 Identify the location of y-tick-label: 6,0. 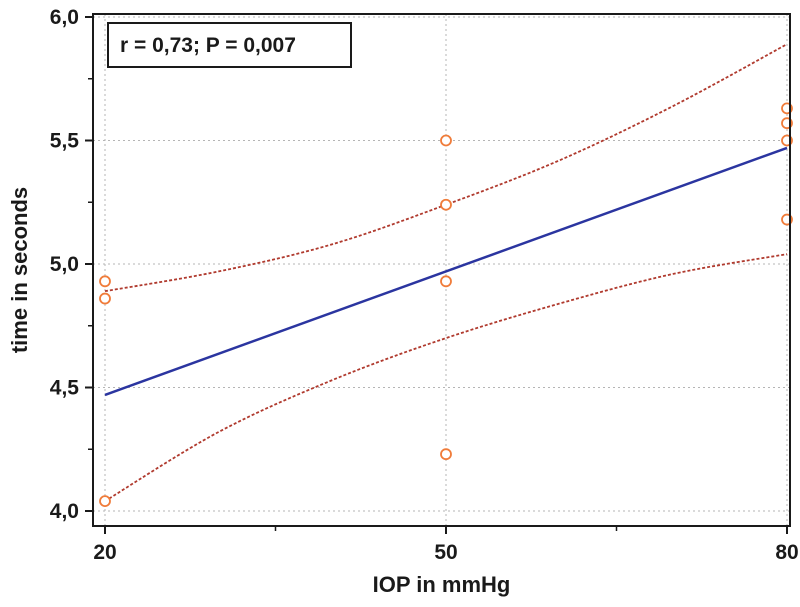
(64, 17).